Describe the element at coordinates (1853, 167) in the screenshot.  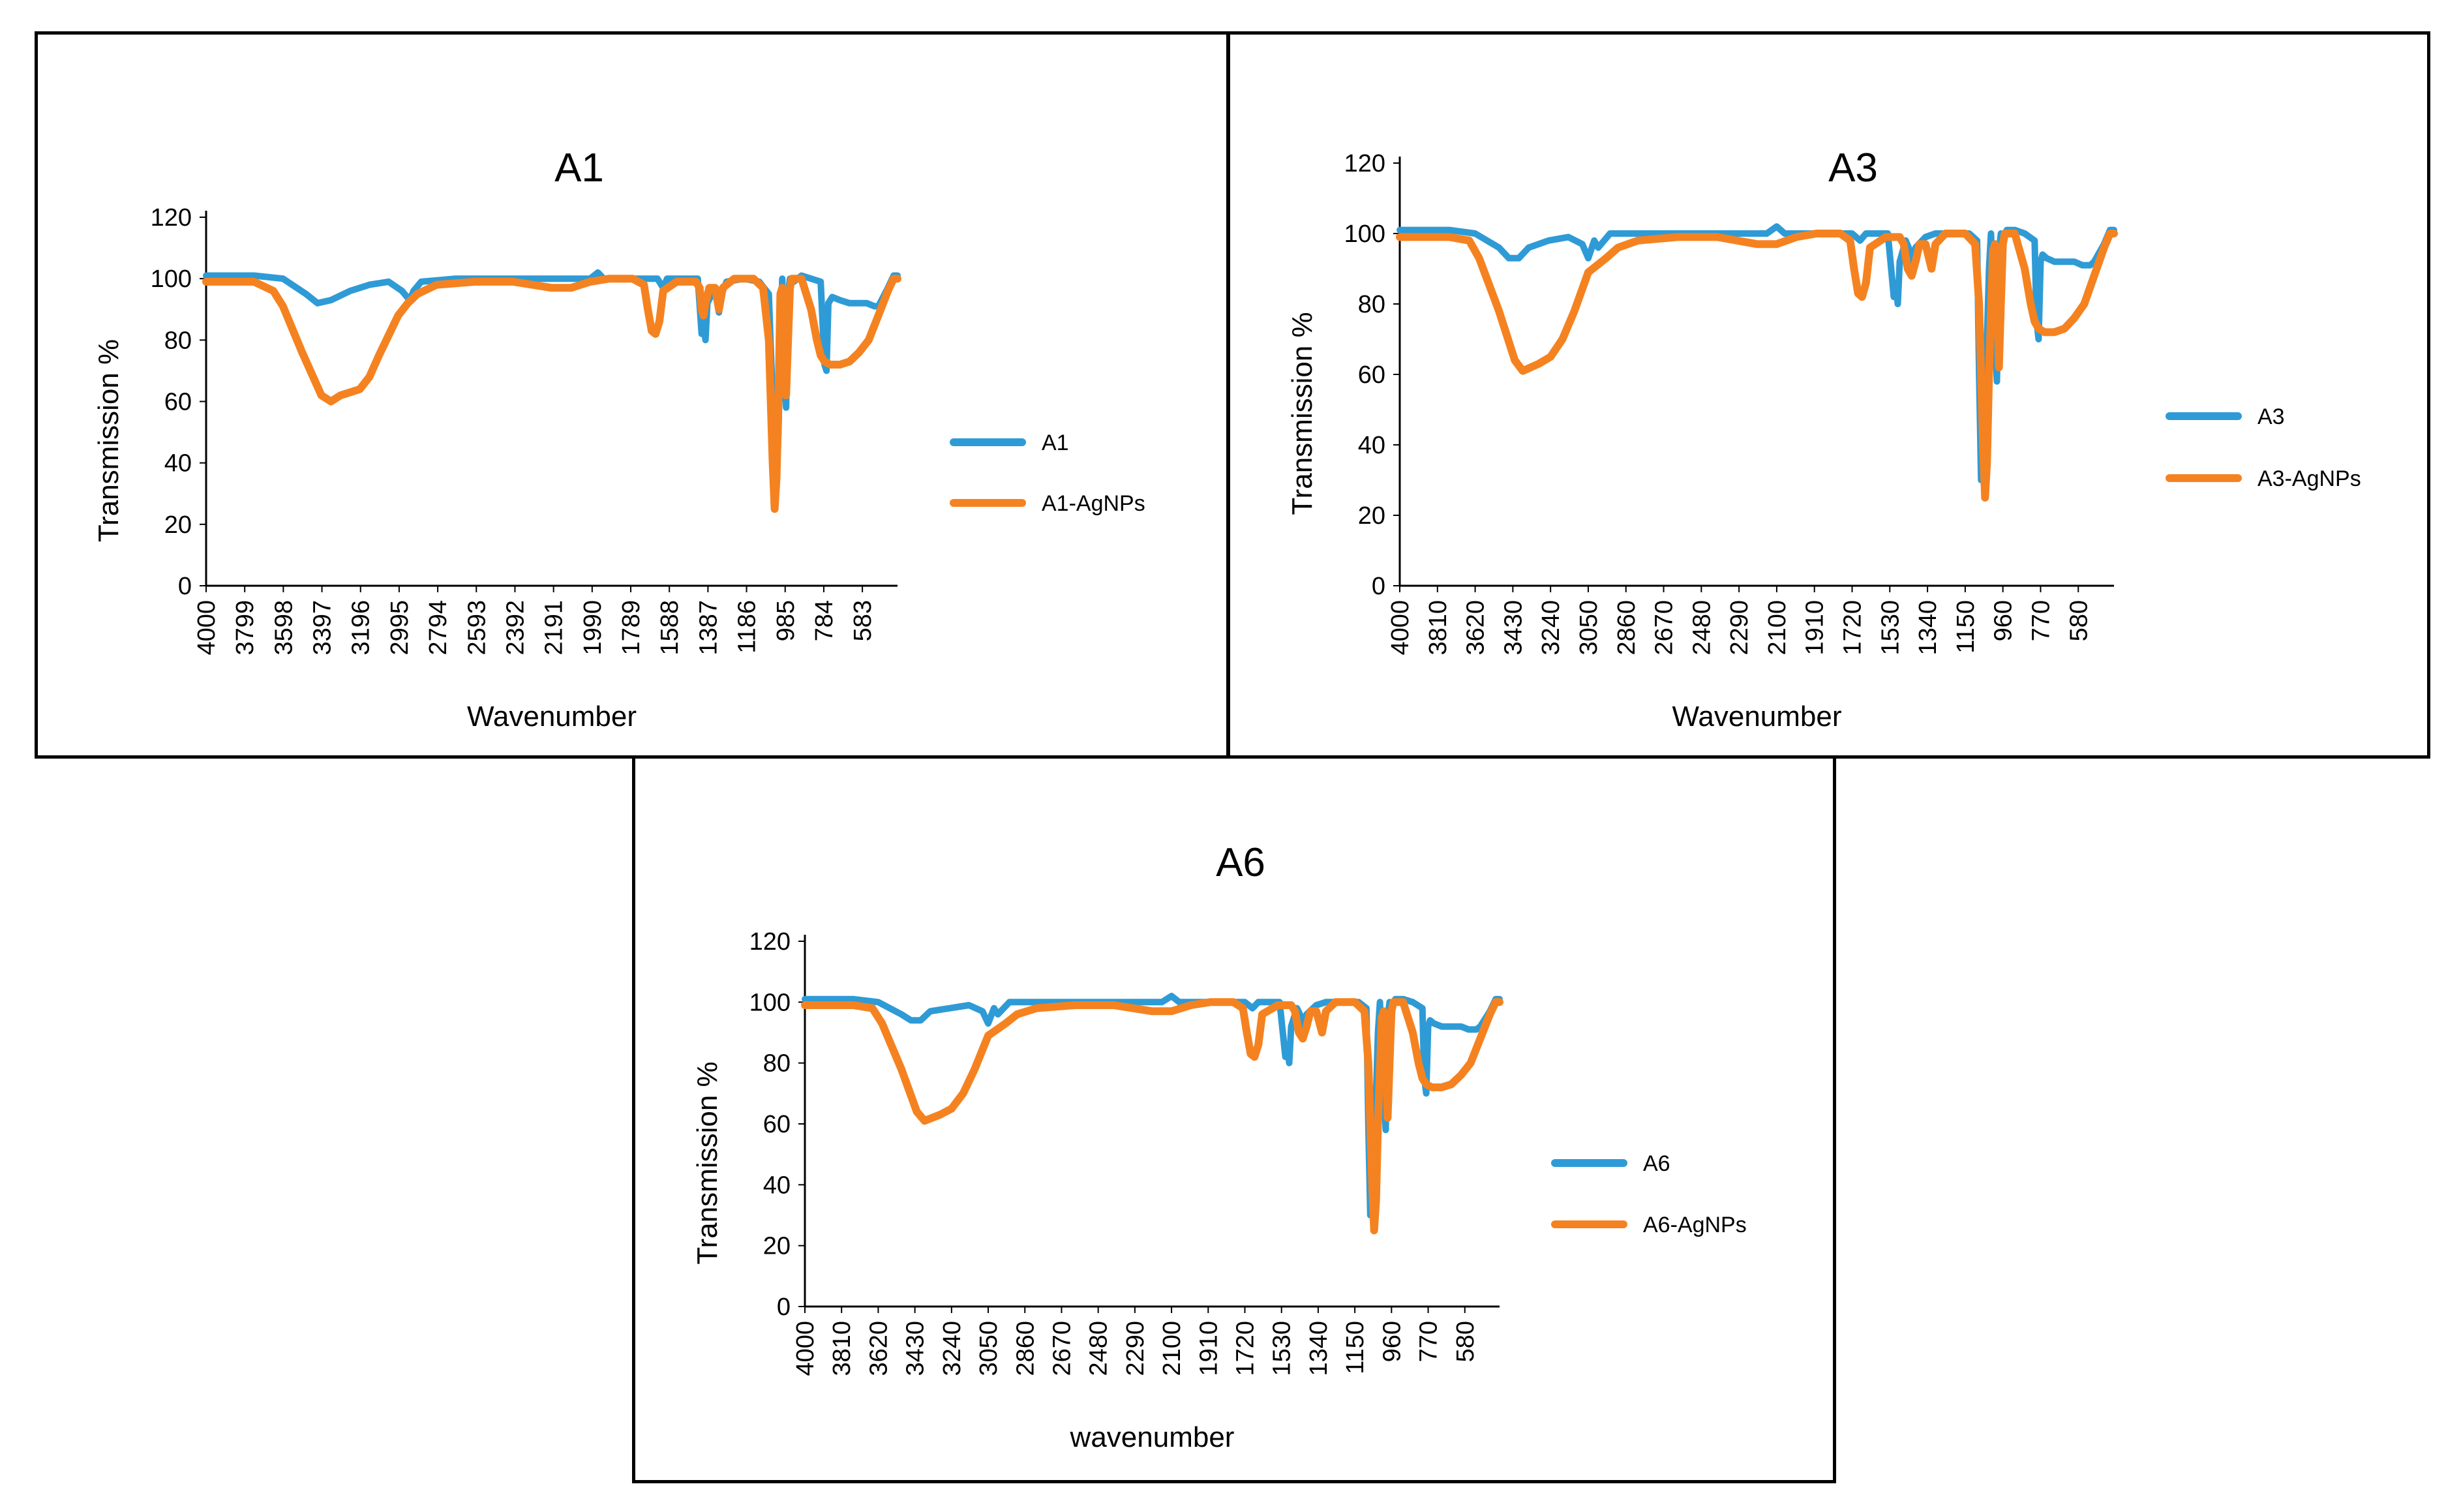
I see `chart-title: A3` at that location.